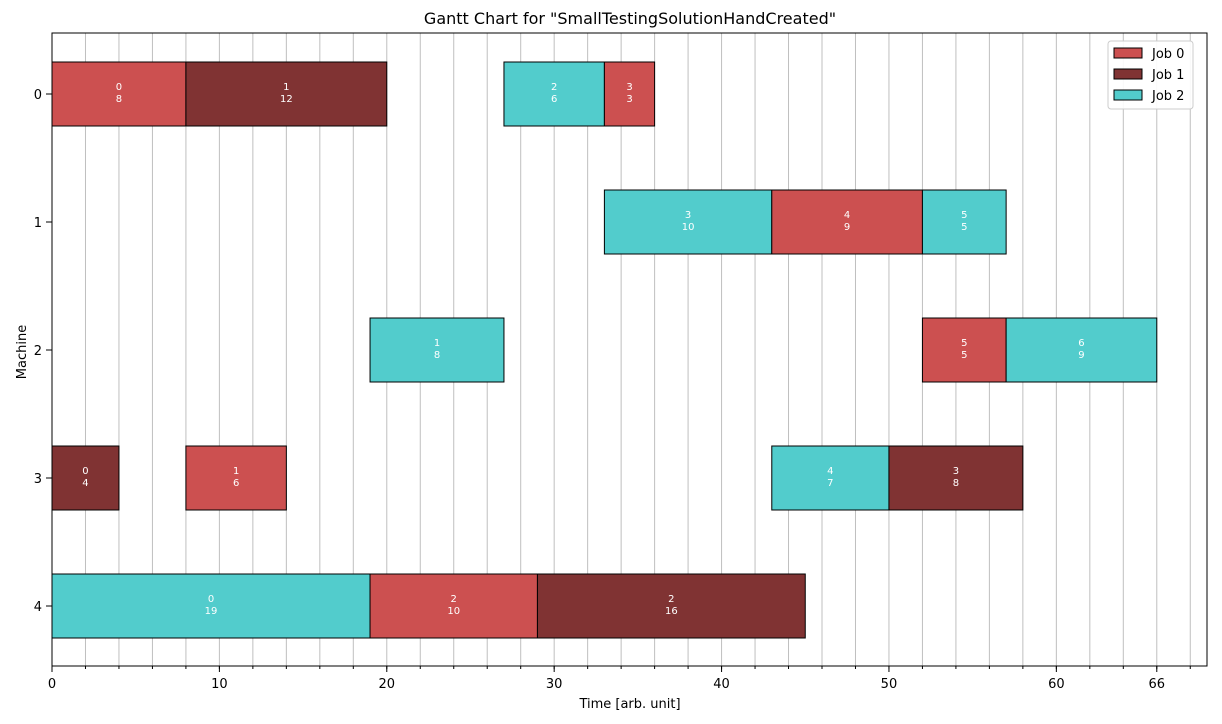 The image size is (1222, 724). I want to click on legend-label: Job 2, so click(1167, 96).